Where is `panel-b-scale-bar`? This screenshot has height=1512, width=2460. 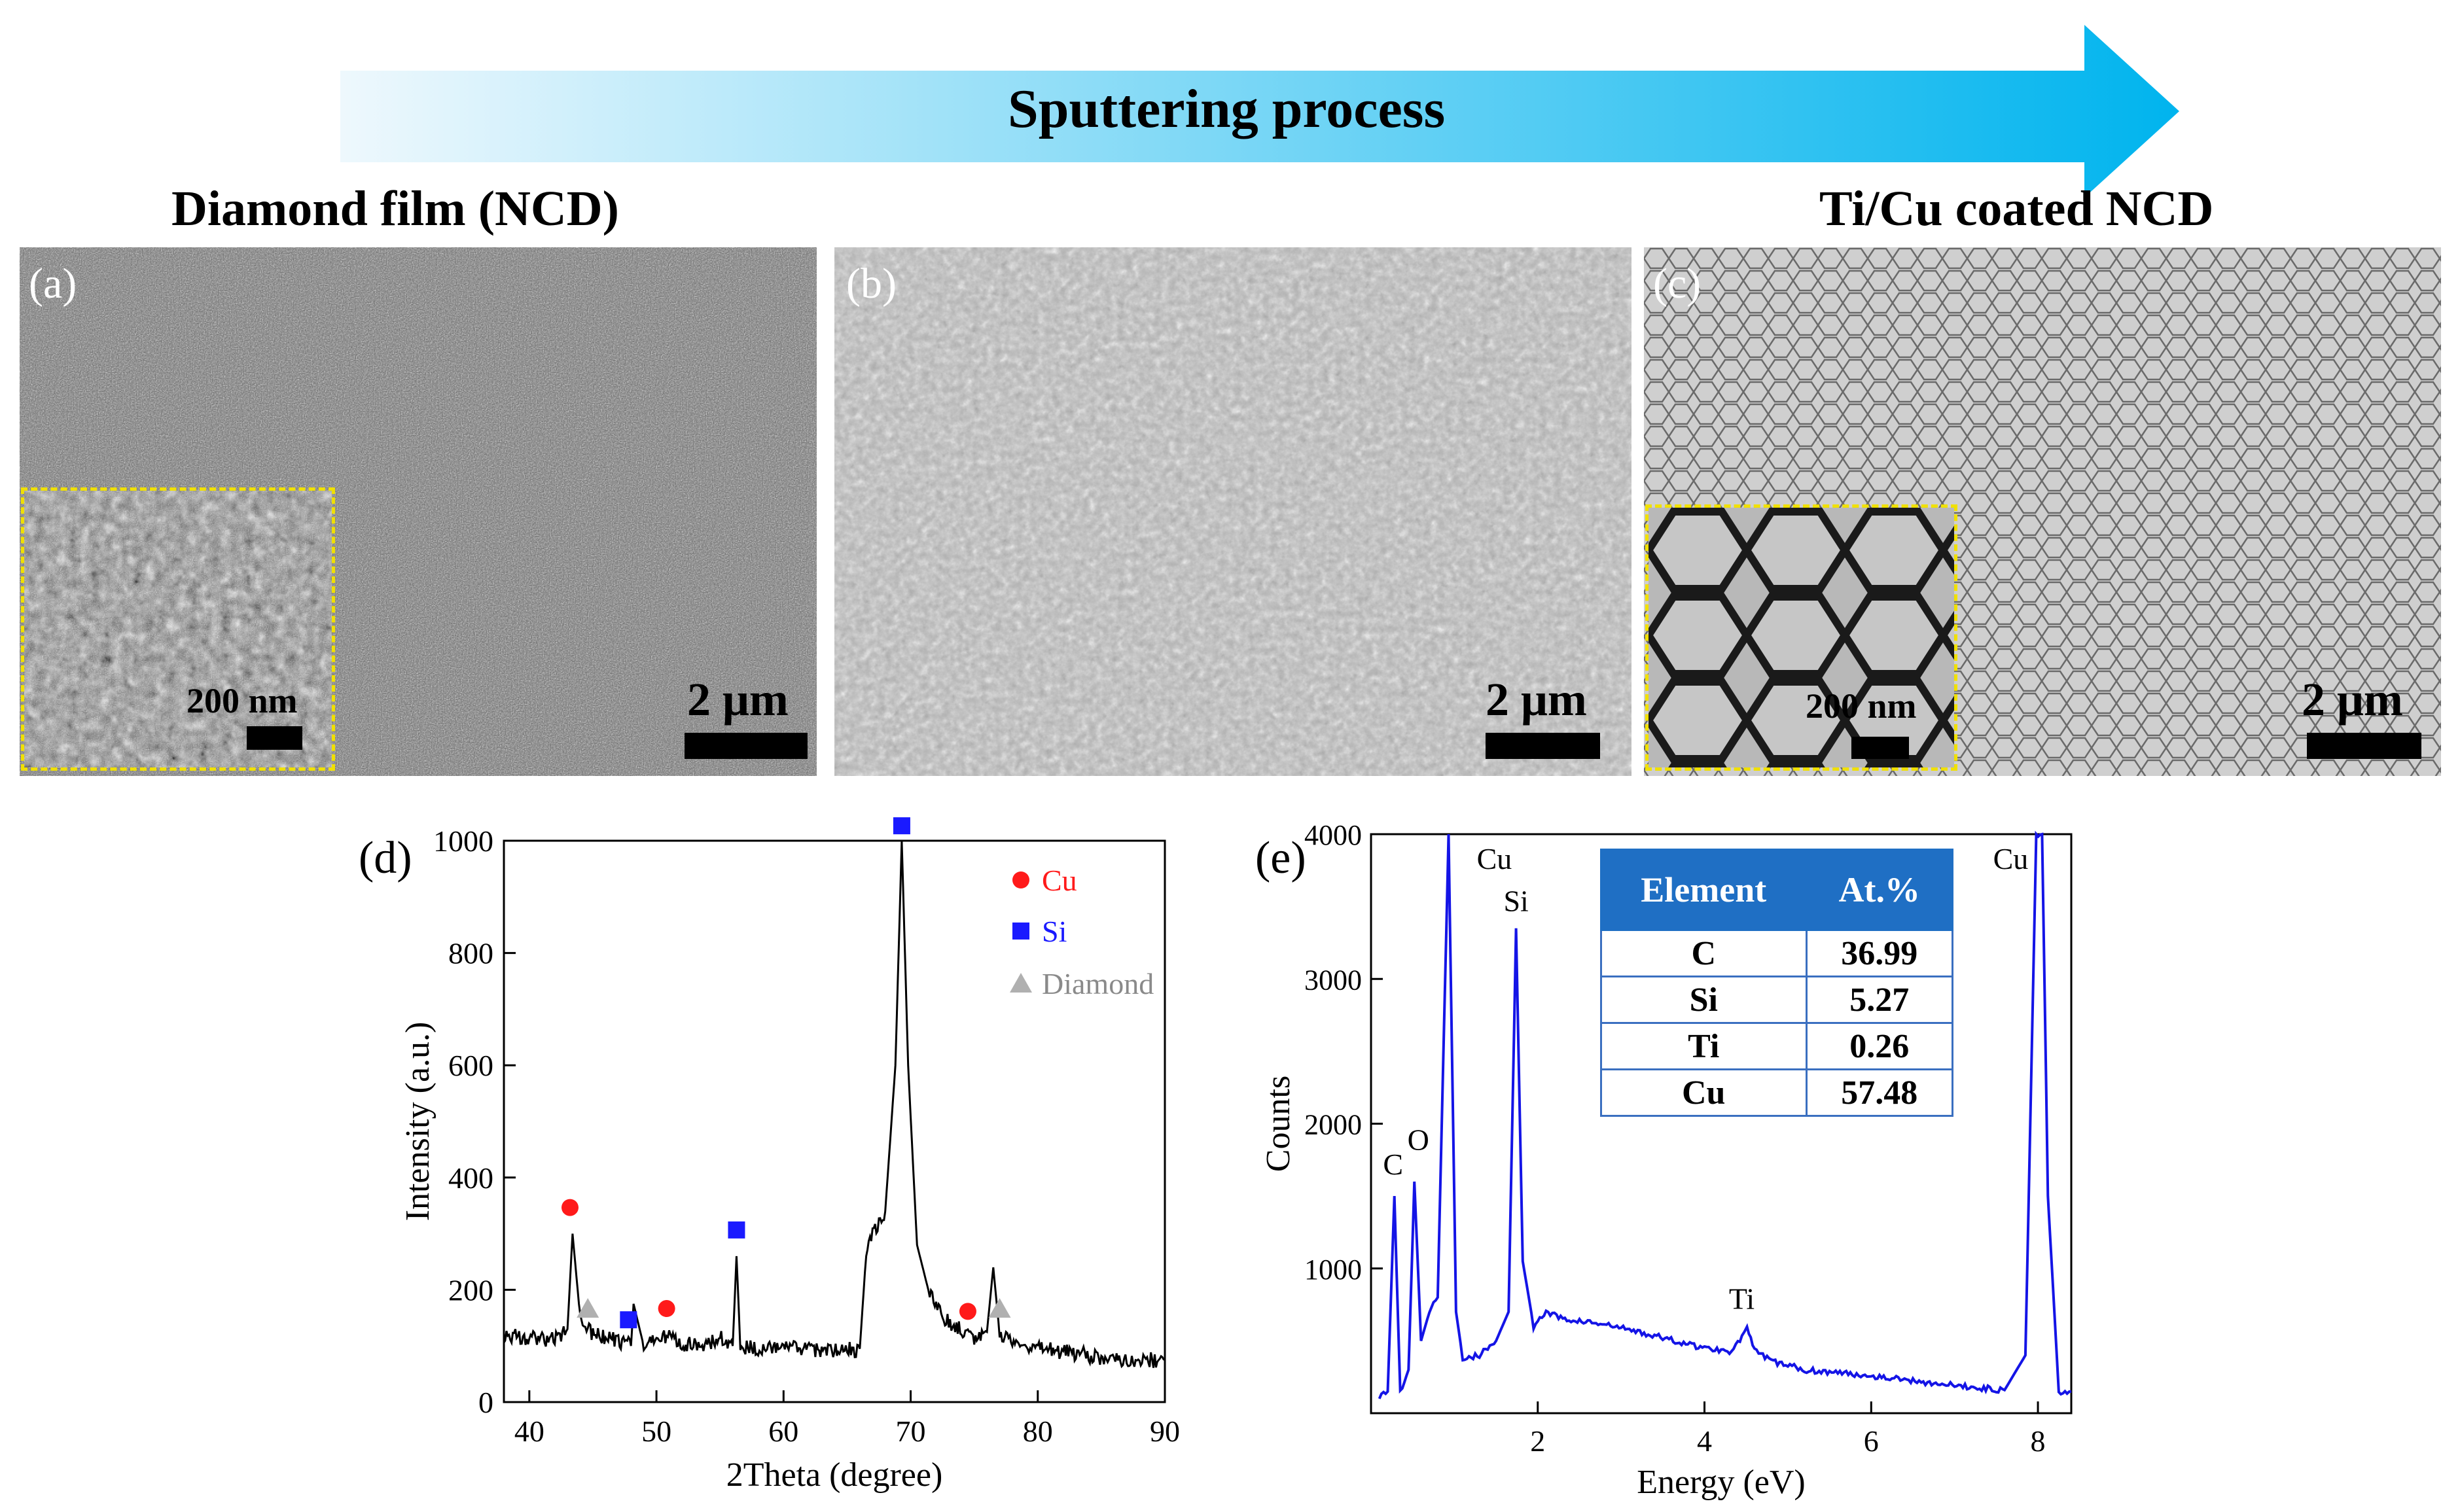
panel-b-scale-bar is located at coordinates (1543, 746).